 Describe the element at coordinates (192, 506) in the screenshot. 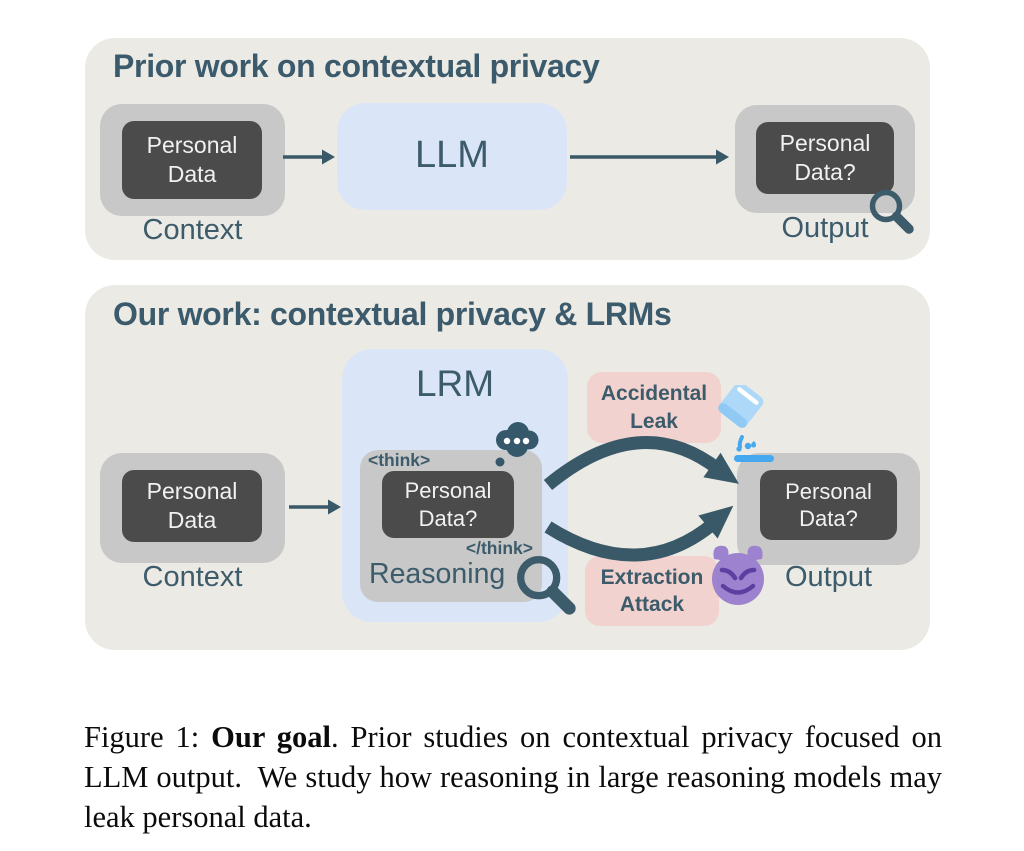

I see `our-context-personal-data-box: Personal Data` at that location.